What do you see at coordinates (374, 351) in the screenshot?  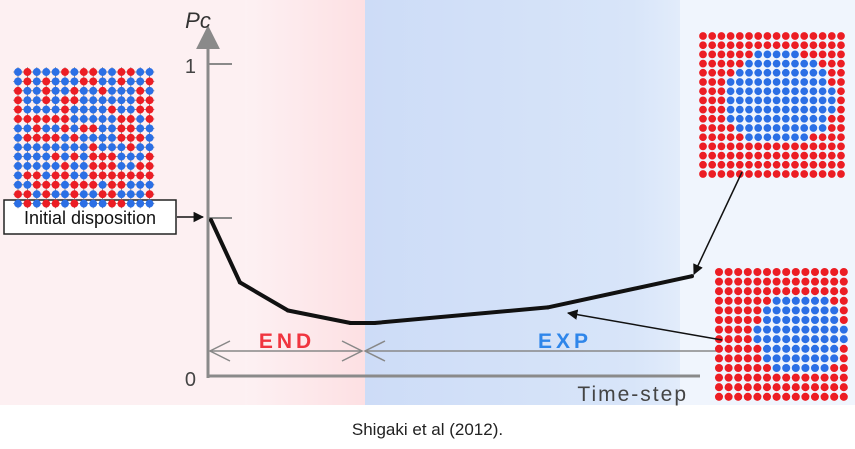 I see `exp-span-left-head` at bounding box center [374, 351].